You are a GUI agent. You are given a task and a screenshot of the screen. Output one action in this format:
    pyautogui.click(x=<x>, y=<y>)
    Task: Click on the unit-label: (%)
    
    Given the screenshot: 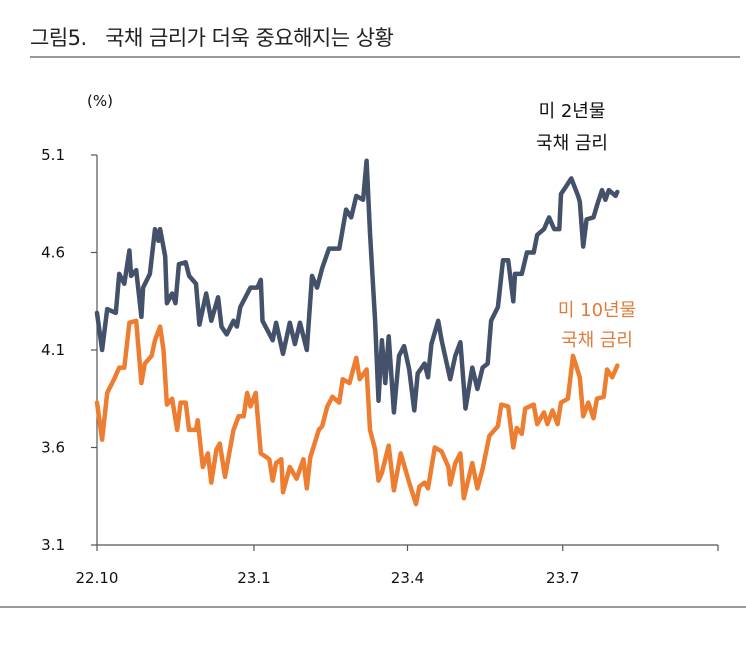 What is the action you would take?
    pyautogui.click(x=100, y=101)
    